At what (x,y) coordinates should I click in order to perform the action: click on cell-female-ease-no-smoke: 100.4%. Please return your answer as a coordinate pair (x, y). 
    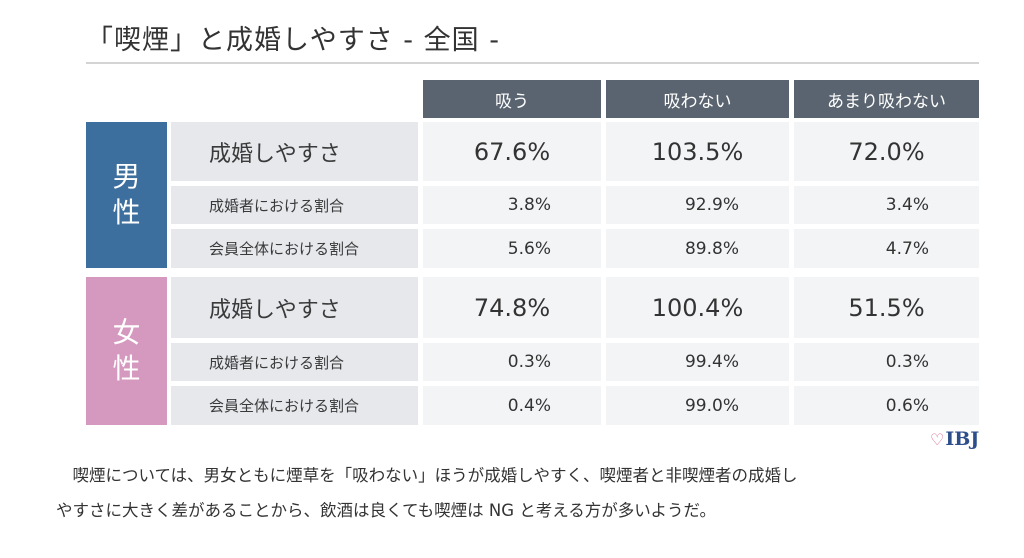
    Looking at the image, I should click on (697, 307).